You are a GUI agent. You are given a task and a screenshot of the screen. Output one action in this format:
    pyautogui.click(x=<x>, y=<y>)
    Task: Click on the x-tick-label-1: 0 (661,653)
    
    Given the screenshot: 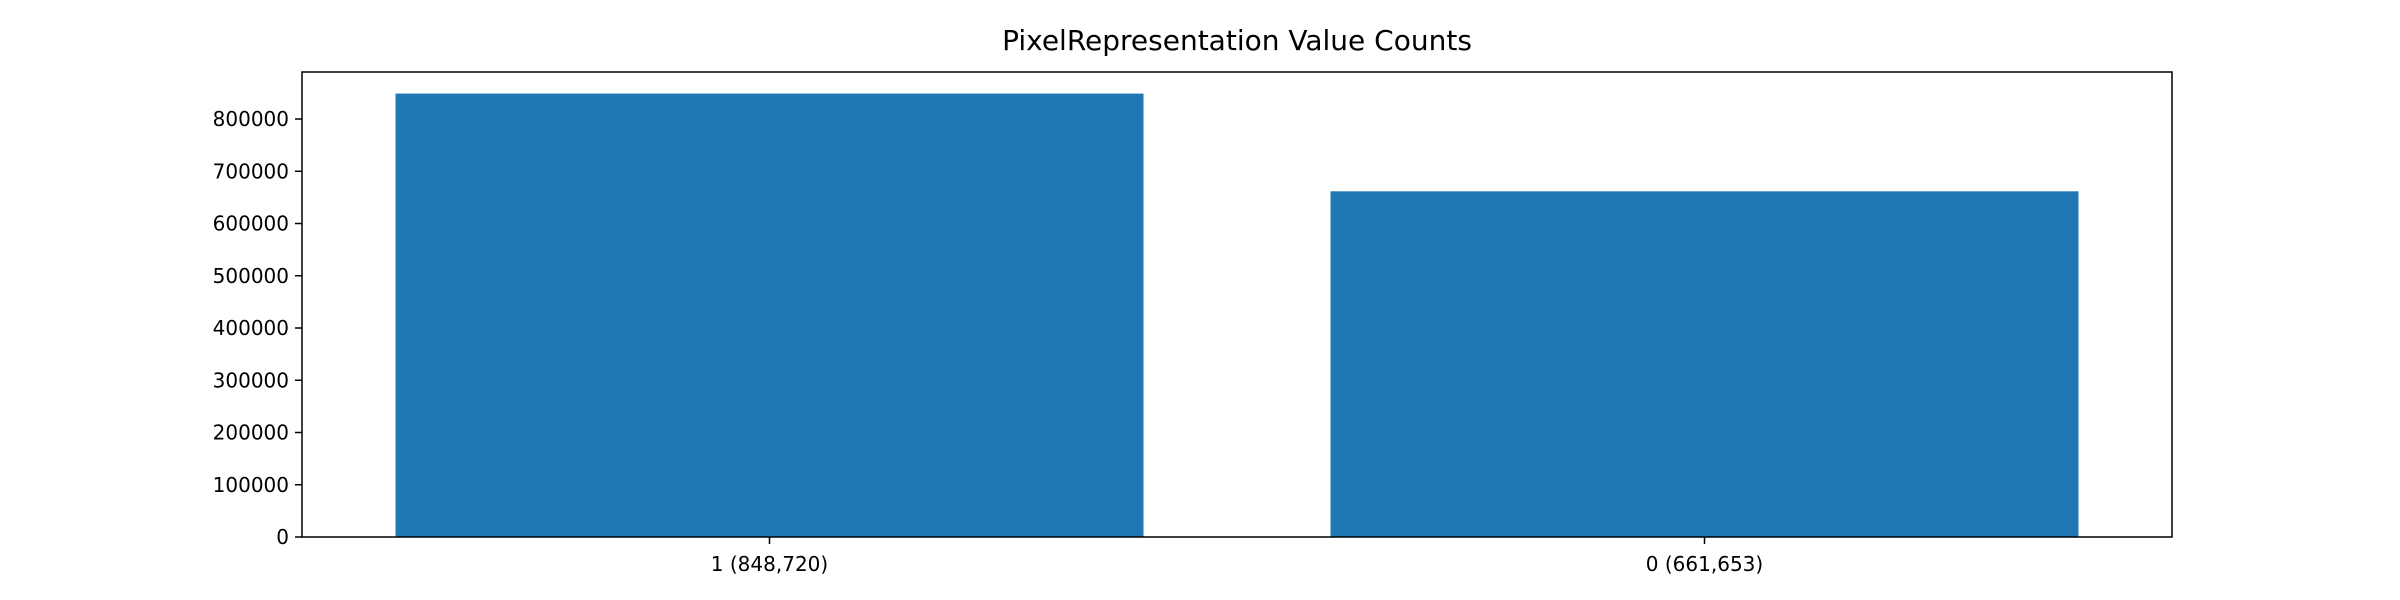 What is the action you would take?
    pyautogui.click(x=1704, y=564)
    